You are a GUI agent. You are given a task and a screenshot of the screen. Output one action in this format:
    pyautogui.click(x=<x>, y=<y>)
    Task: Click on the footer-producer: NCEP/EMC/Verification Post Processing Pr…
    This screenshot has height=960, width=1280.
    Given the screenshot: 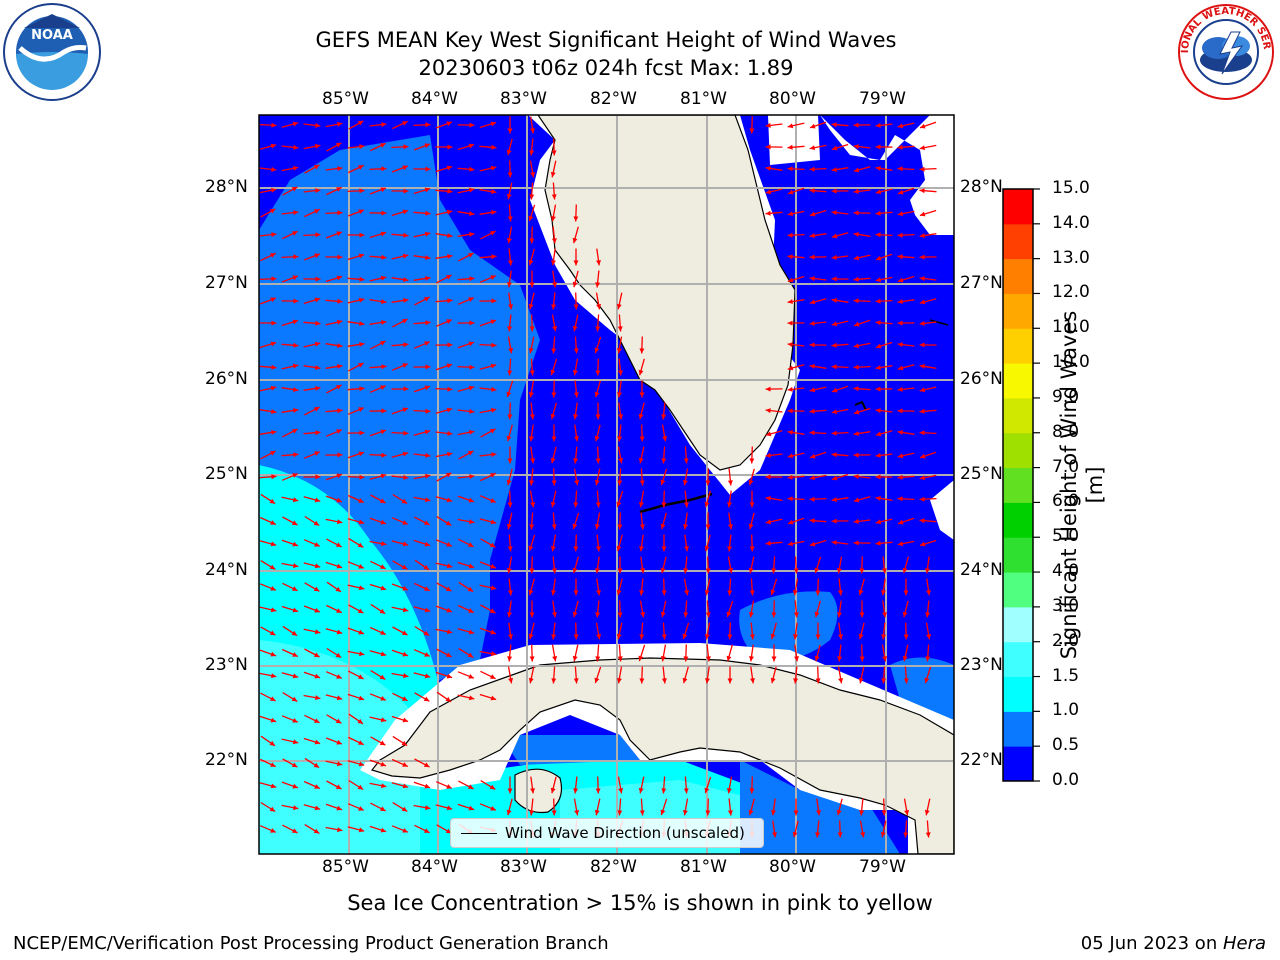 What is the action you would take?
    pyautogui.click(x=311, y=943)
    